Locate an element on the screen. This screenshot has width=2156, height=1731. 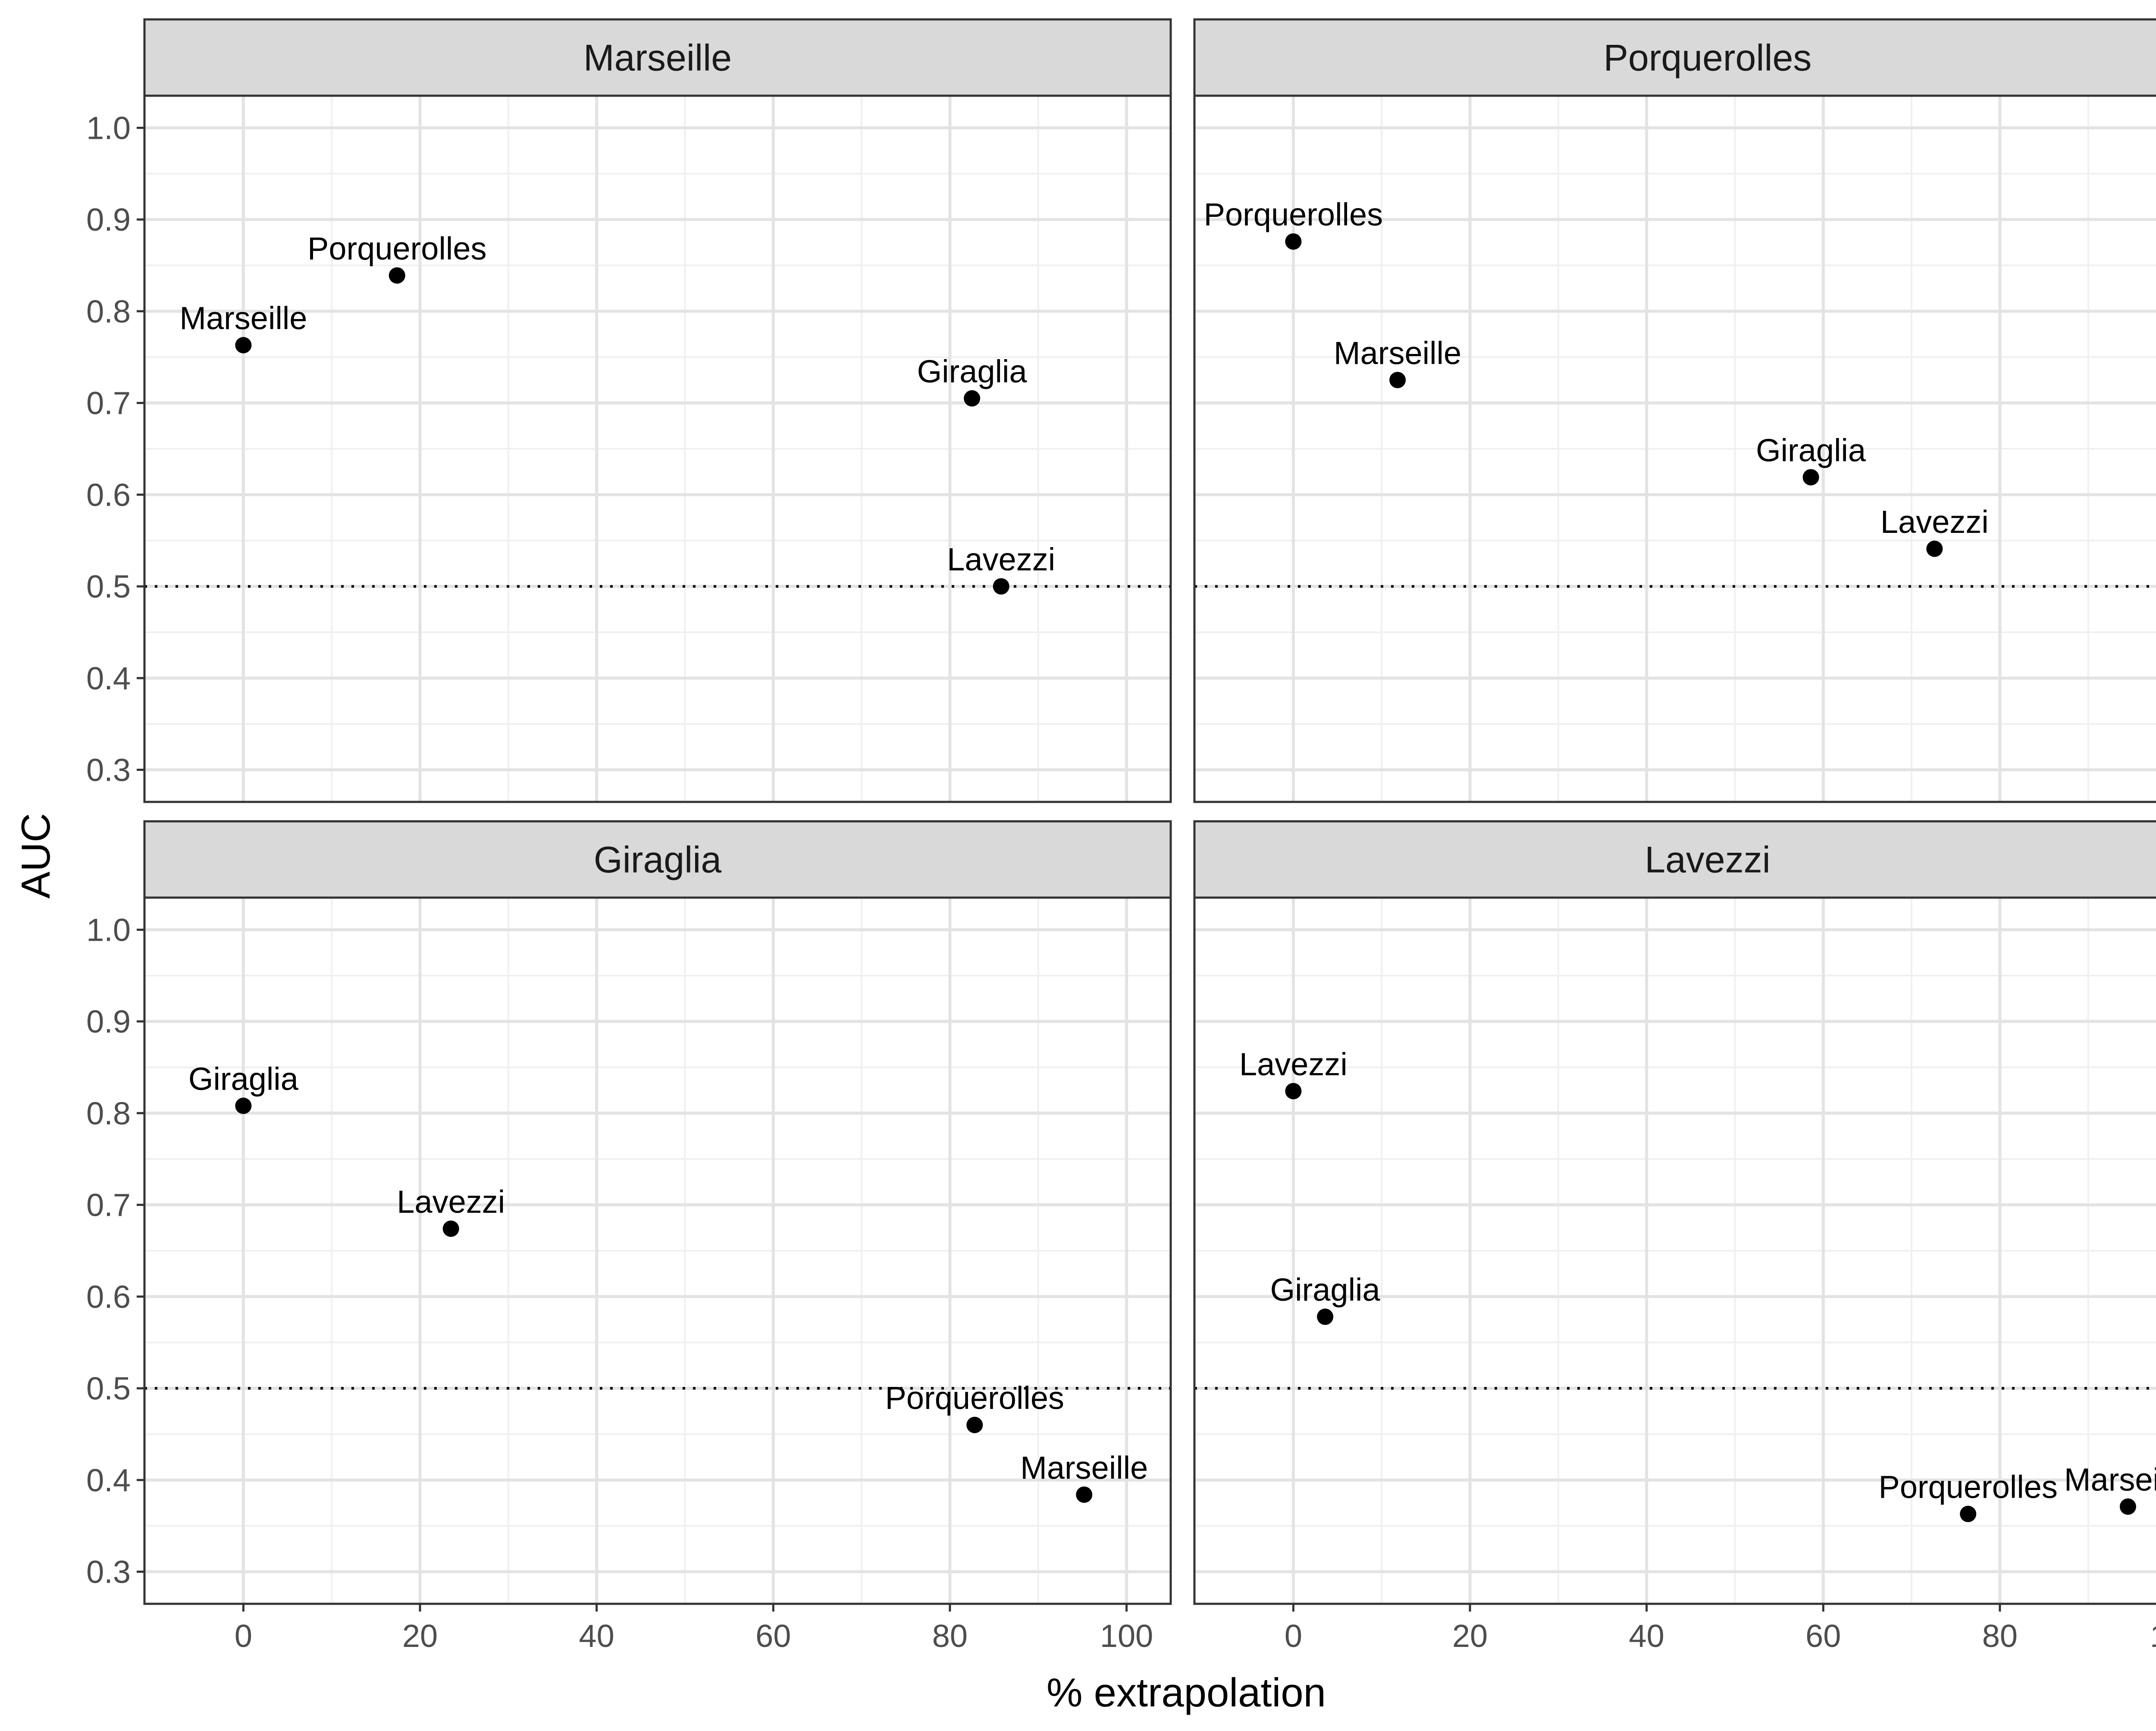
facet-strip-title: Lavezzi is located at coordinates (1708, 860).